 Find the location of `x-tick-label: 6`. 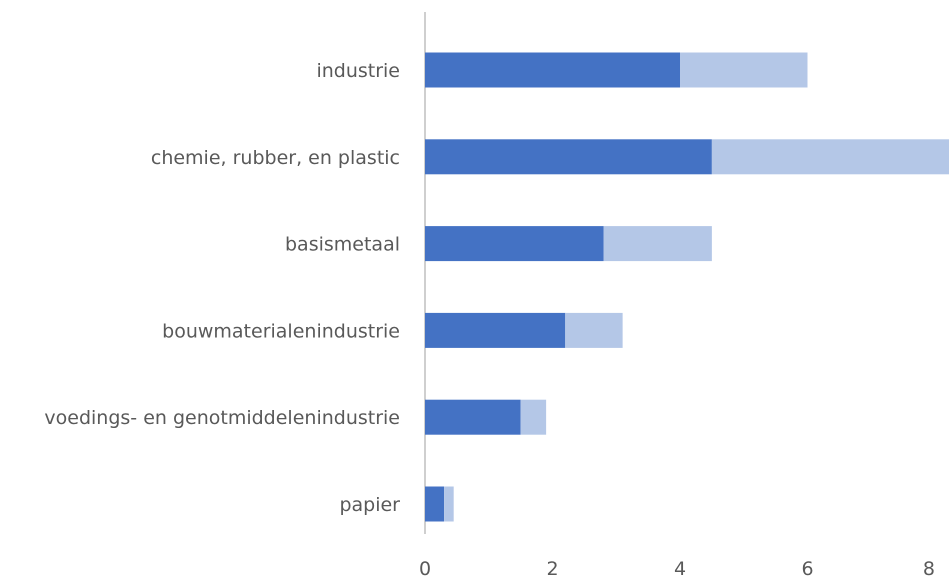

x-tick-label: 6 is located at coordinates (807, 569).